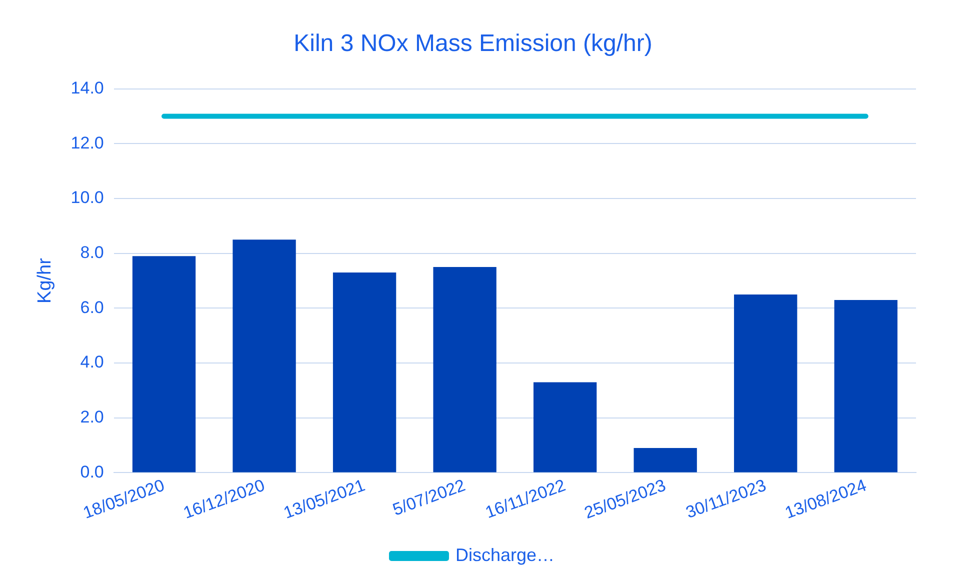 This screenshot has height=580, width=956. Describe the element at coordinates (92, 417) in the screenshot. I see `y-tick-label: 2.0` at that location.